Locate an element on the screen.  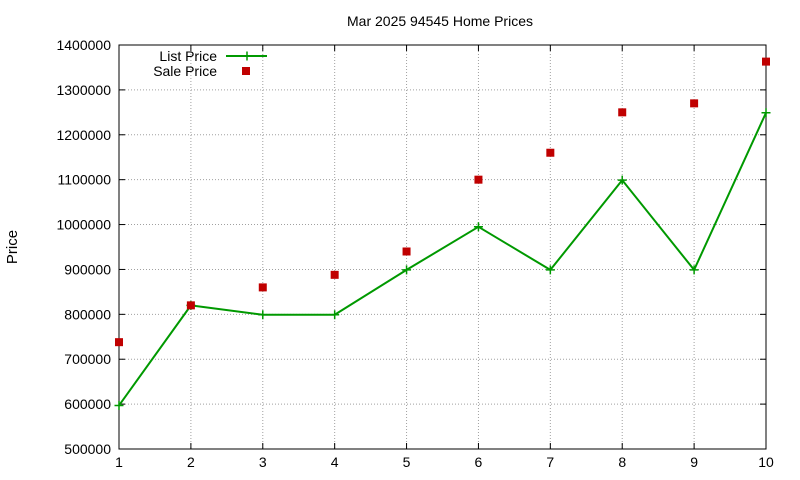
x-tick-label: 8 is located at coordinates (622, 462).